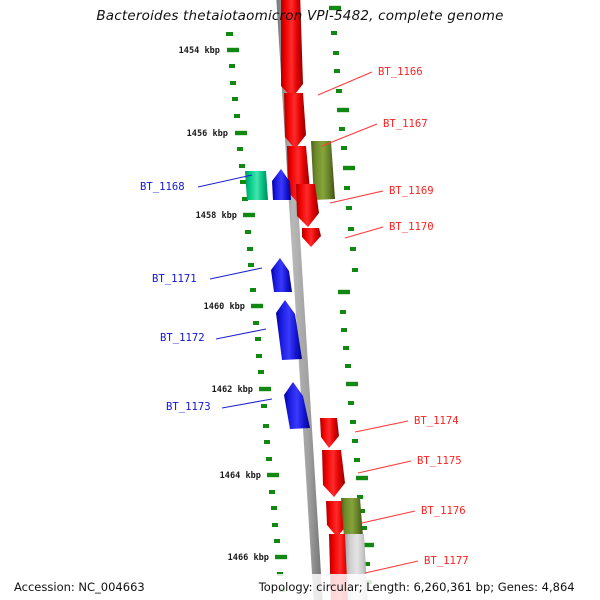 This screenshot has width=600, height=600. Describe the element at coordinates (281, 184) in the screenshot. I see `gene-glyph-bt-1168-blue` at that location.